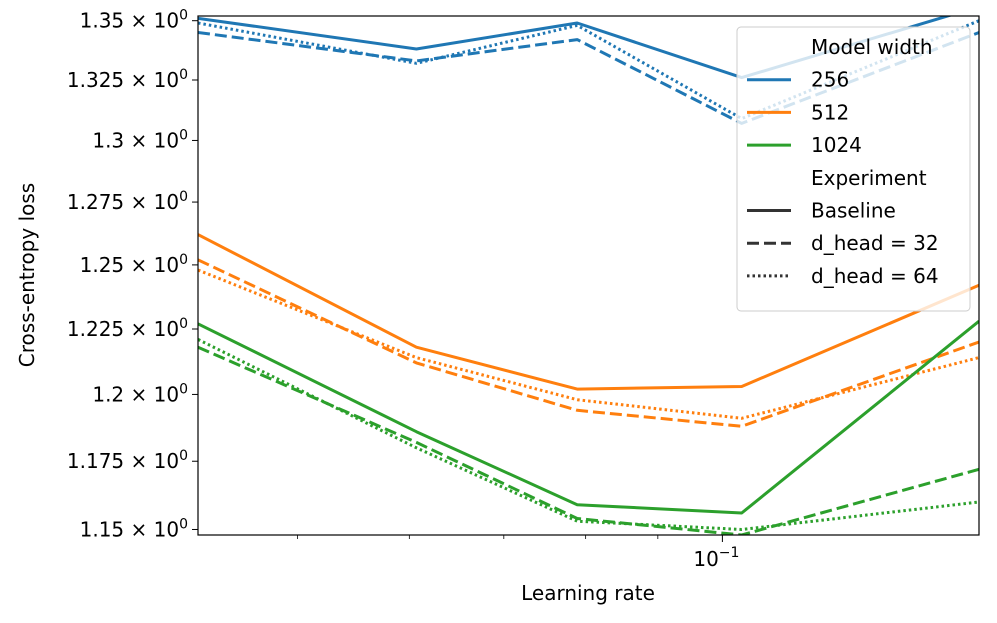 Image resolution: width=997 pixels, height=623 pixels. What do you see at coordinates (875, 276) in the screenshot?
I see `legend-label: d_head = 64` at bounding box center [875, 276].